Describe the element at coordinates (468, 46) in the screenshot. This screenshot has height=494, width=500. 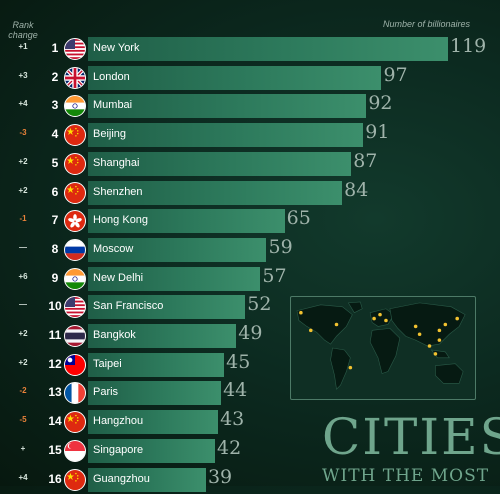
I see `value-label: 119` at that location.